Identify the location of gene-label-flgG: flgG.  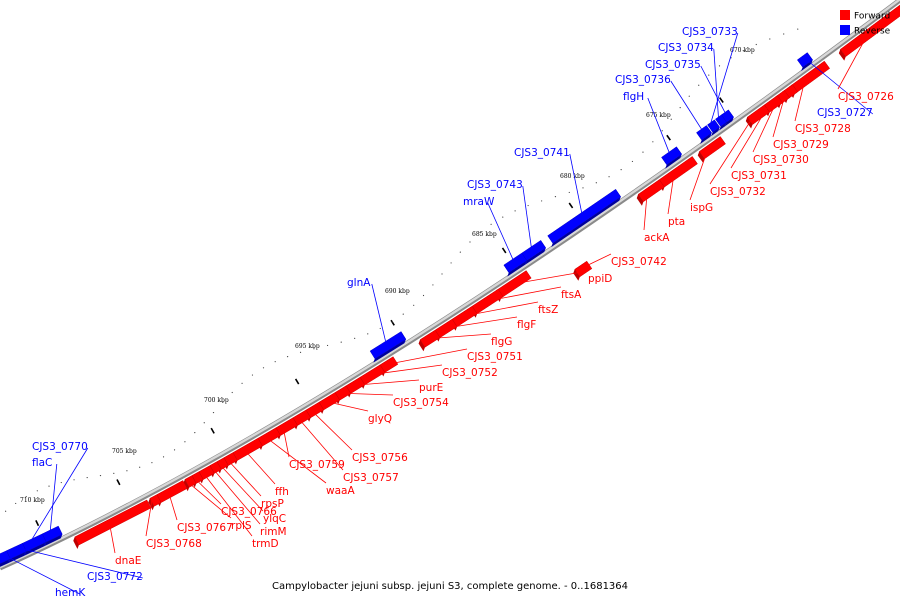
(469, 340).